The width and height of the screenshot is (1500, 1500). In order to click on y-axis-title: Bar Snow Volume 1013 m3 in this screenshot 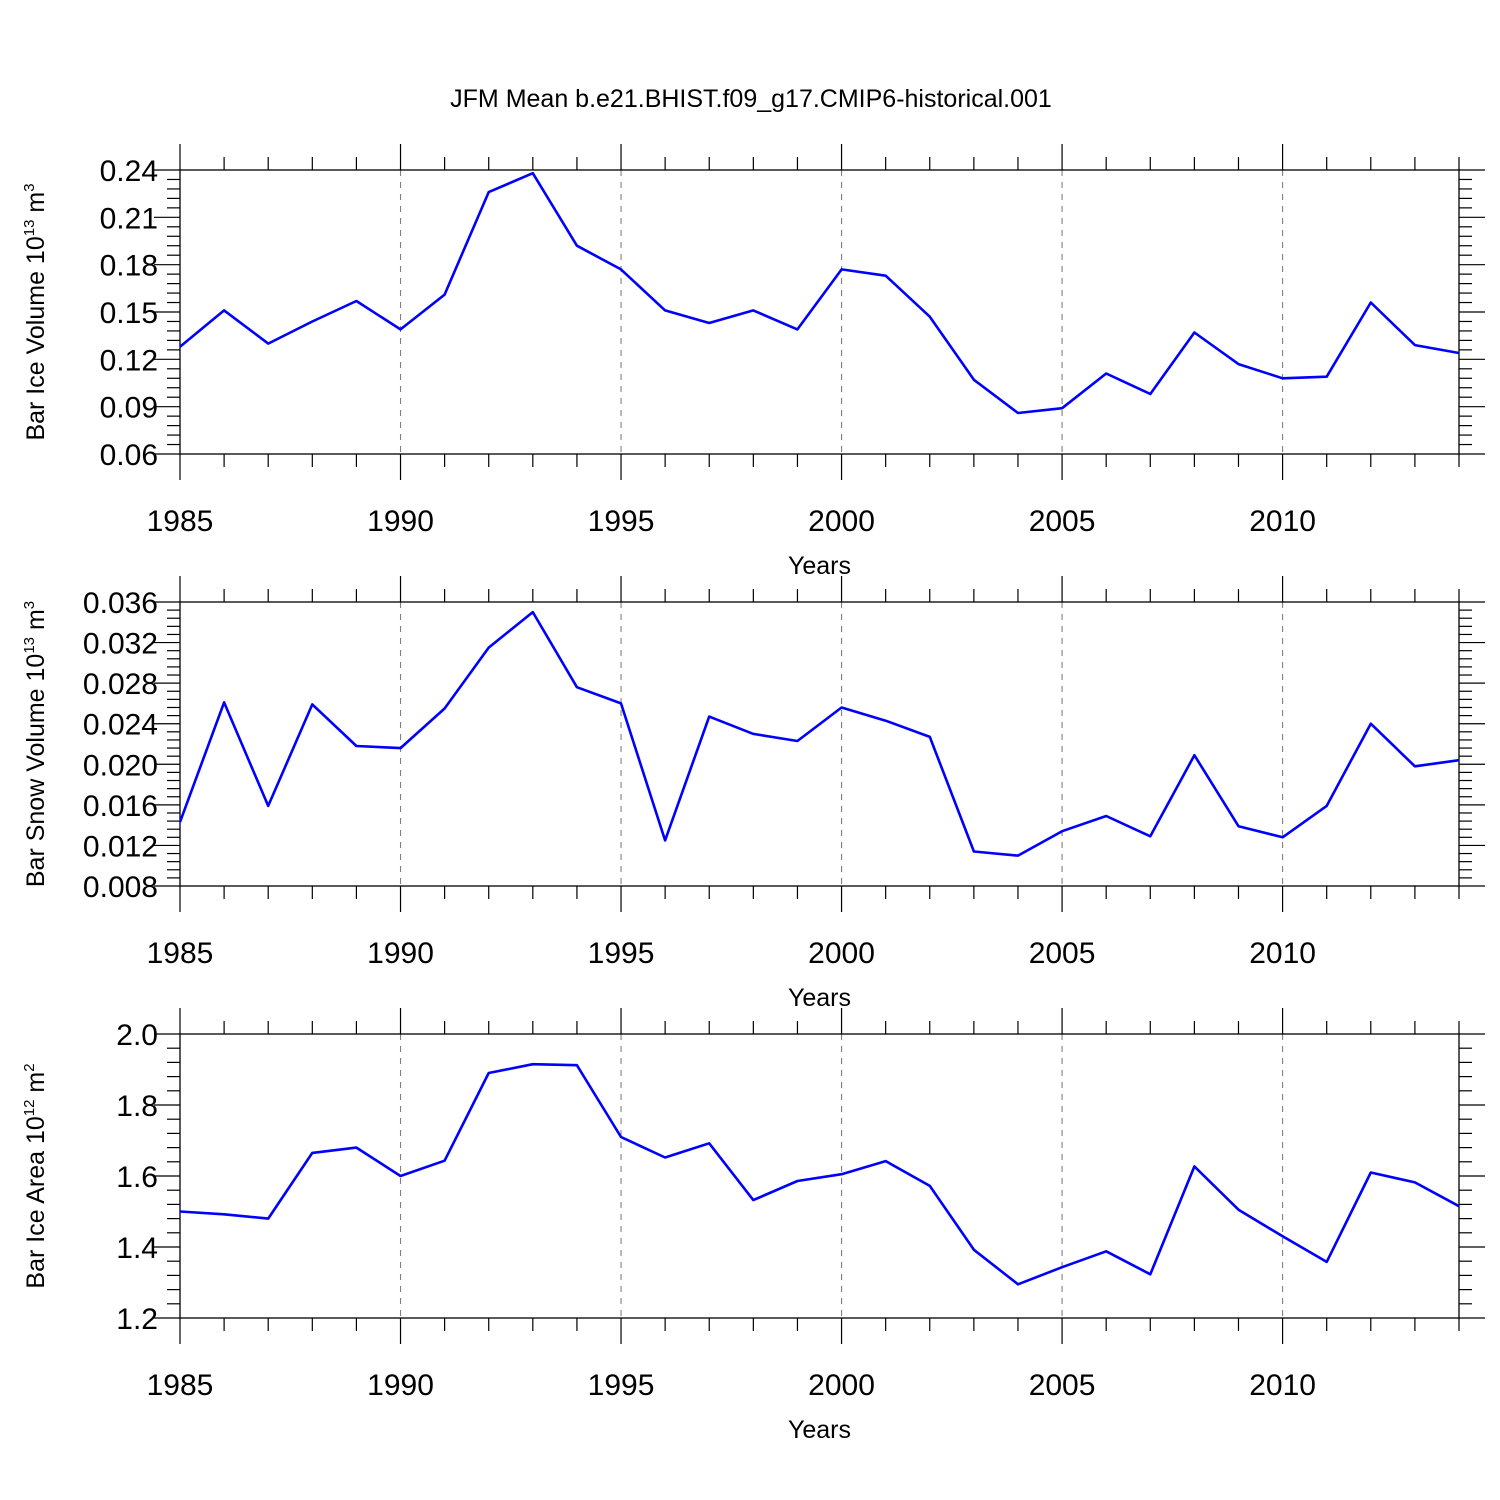, I will do `click(35, 744)`.